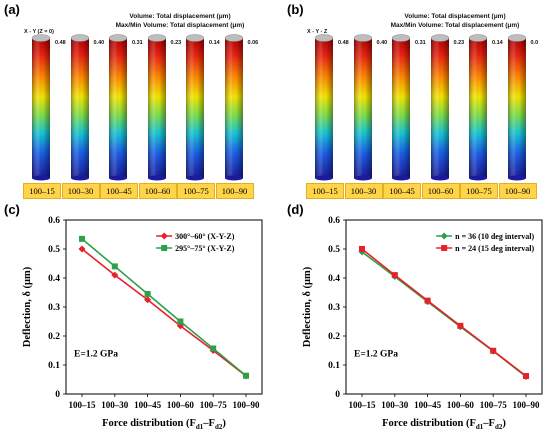 The width and height of the screenshot is (550, 439). Describe the element at coordinates (455, 25) in the screenshot. I see `header-line2-b: Max/Min Volume: Total displacement (μm)` at that location.